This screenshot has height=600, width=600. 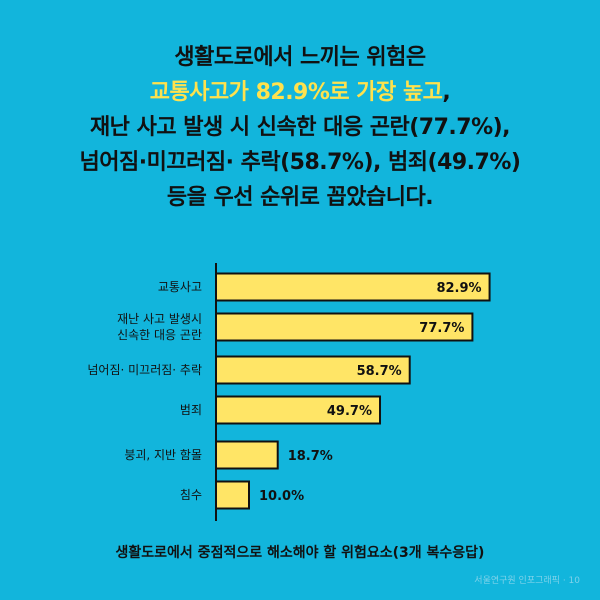 What do you see at coordinates (281, 496) in the screenshot?
I see `value-label: 10.0%` at bounding box center [281, 496].